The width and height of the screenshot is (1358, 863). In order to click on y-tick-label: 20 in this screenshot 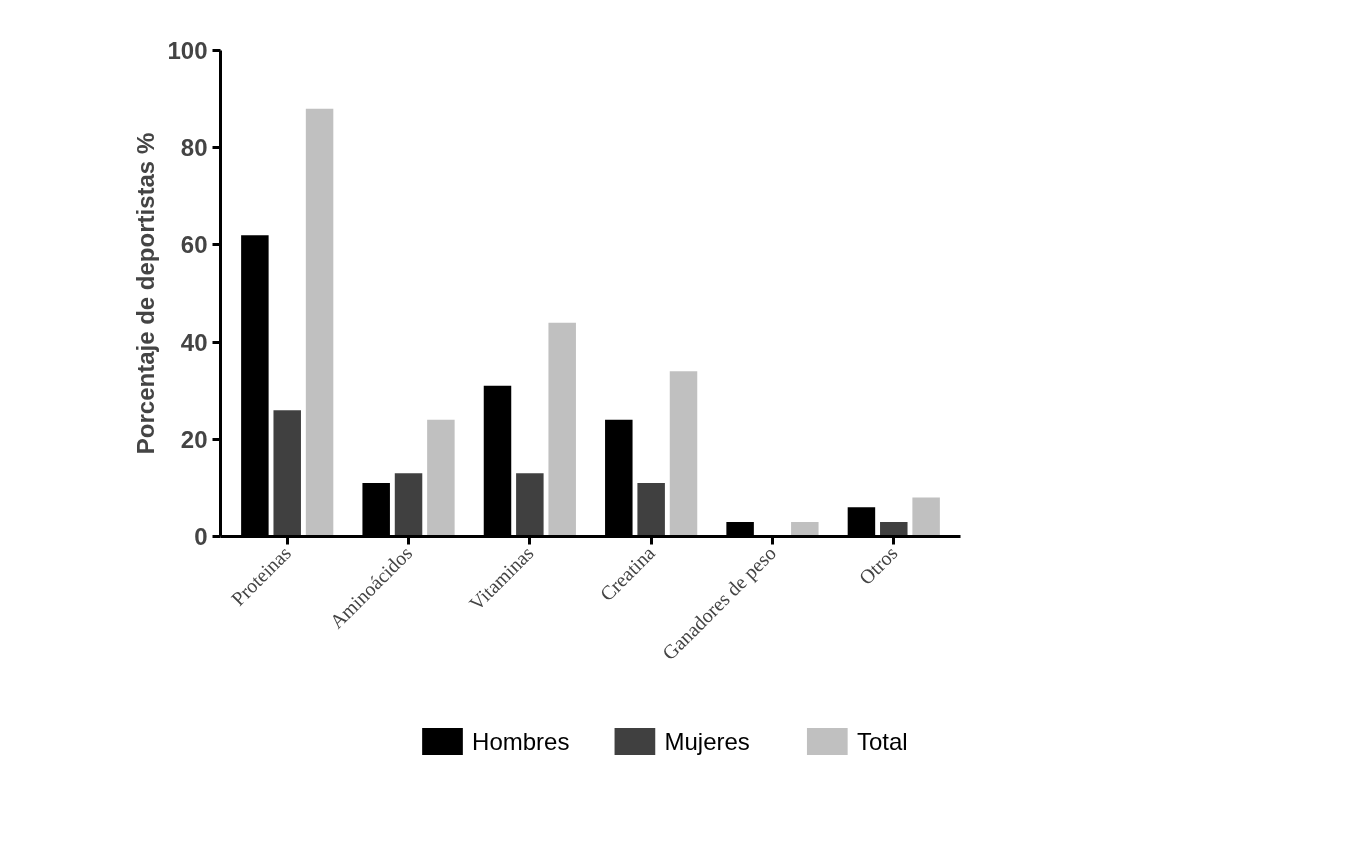, I will do `click(194, 439)`.